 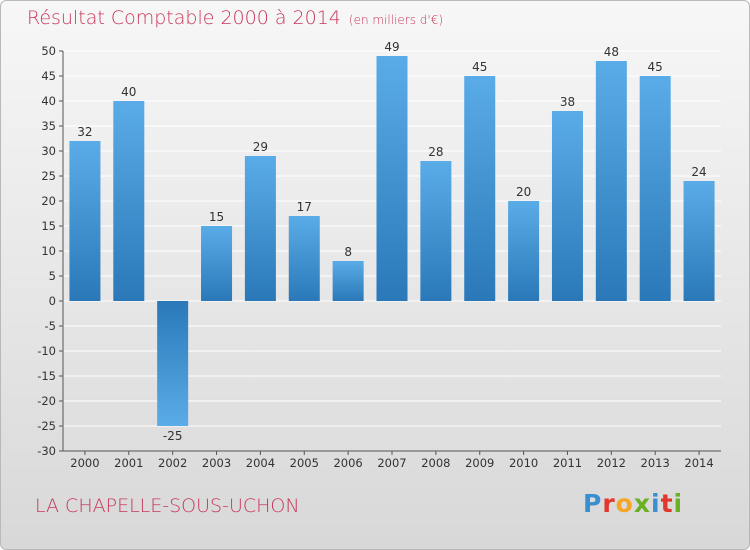 I want to click on data-label-2002: -25, so click(x=173, y=436).